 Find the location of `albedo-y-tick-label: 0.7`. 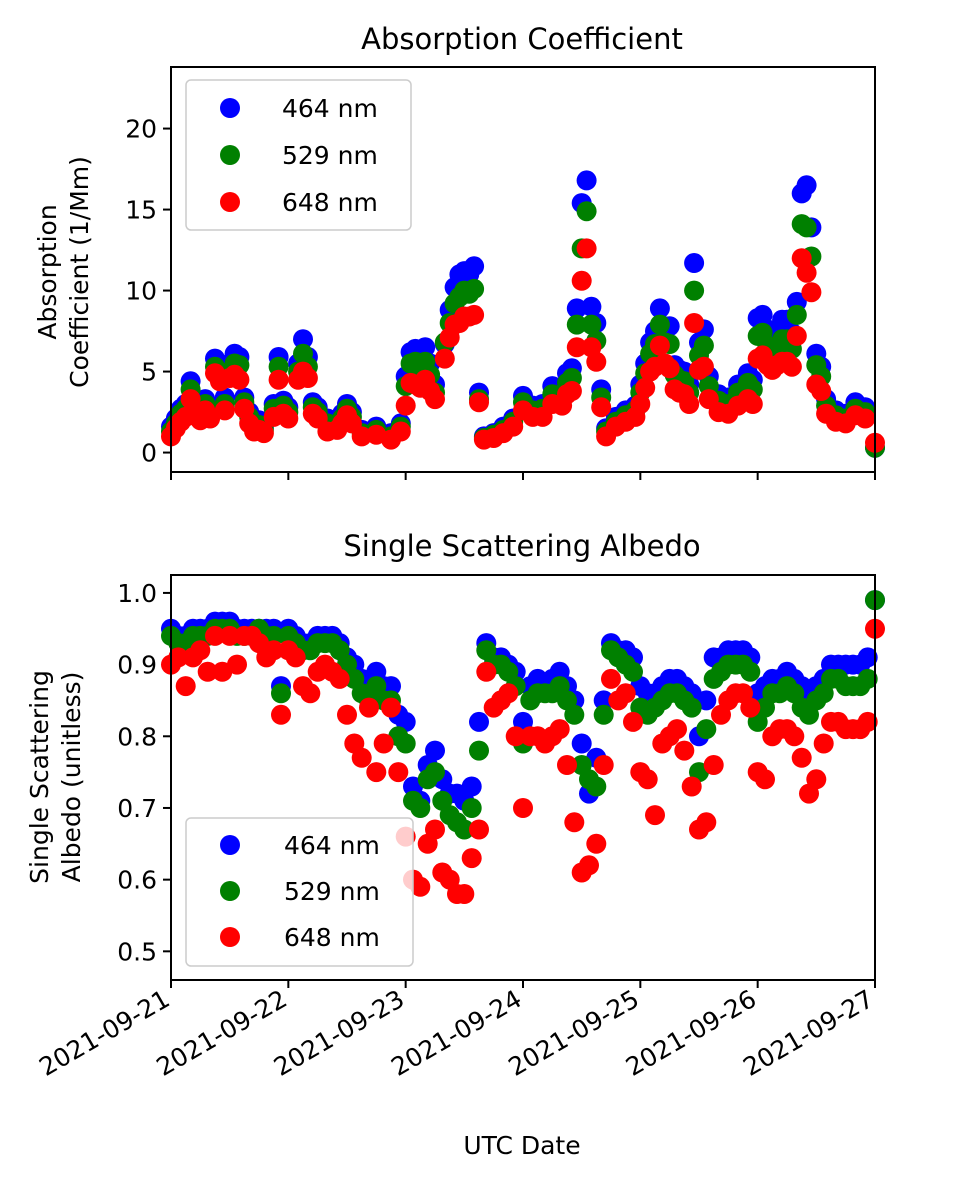

albedo-y-tick-label: 0.7 is located at coordinates (137, 808).